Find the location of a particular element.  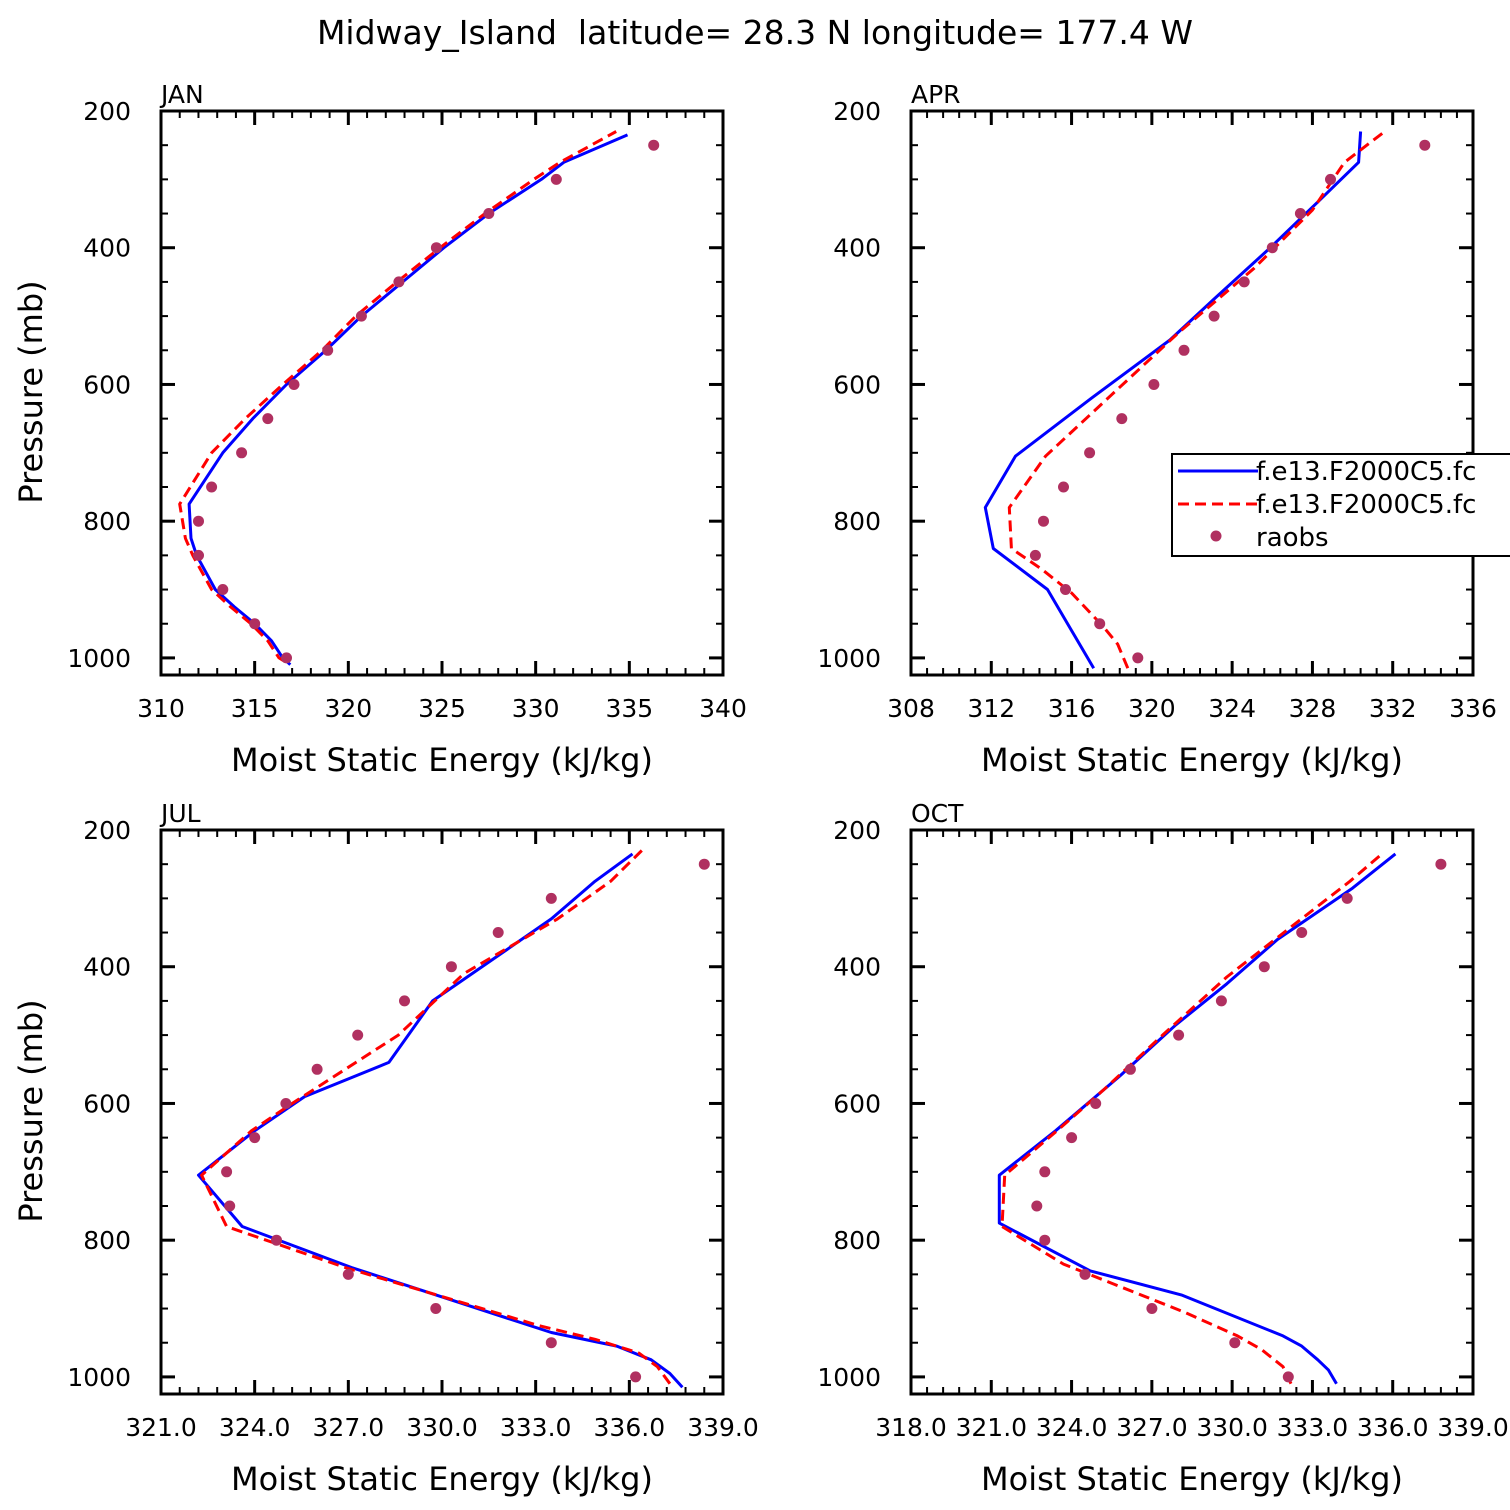

legend-label-obs: raobs is located at coordinates (1292, 538).